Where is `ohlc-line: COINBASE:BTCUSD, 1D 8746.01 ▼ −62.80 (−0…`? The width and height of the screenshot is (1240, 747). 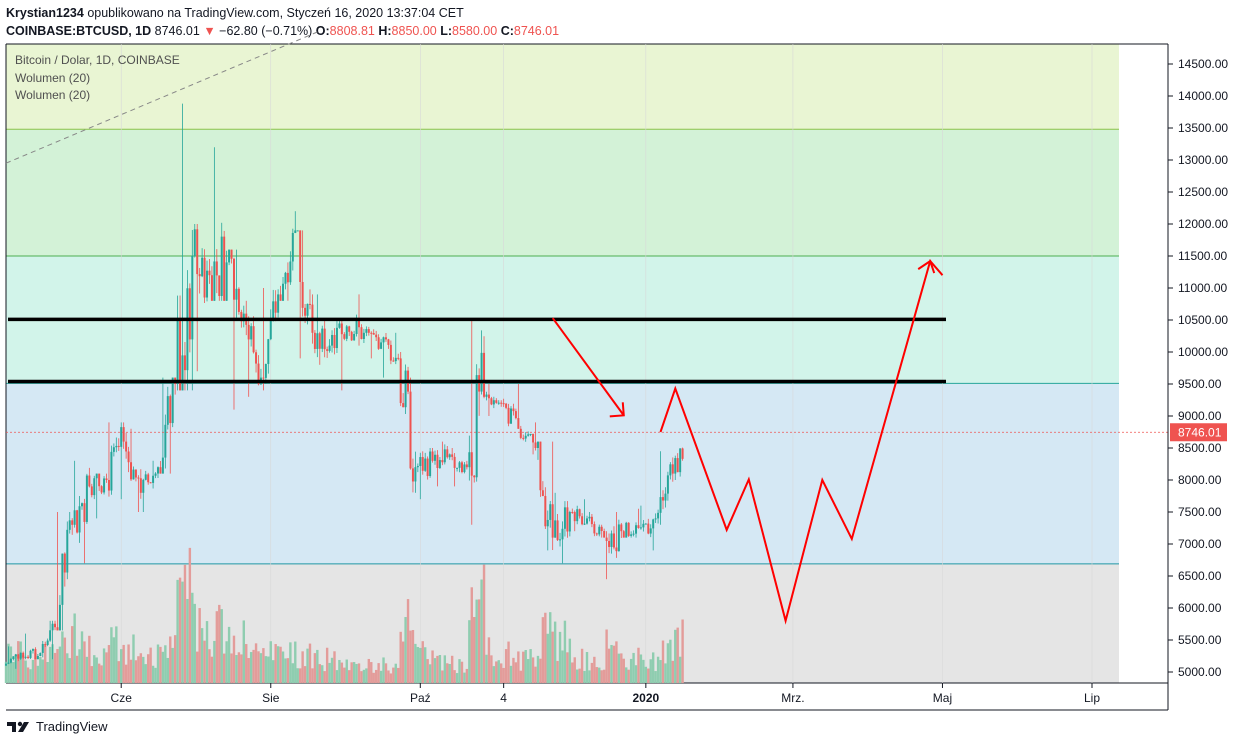
ohlc-line: COINBASE:BTCUSD, 1D 8746.01 ▼ −62.80 (−0… is located at coordinates (282, 31).